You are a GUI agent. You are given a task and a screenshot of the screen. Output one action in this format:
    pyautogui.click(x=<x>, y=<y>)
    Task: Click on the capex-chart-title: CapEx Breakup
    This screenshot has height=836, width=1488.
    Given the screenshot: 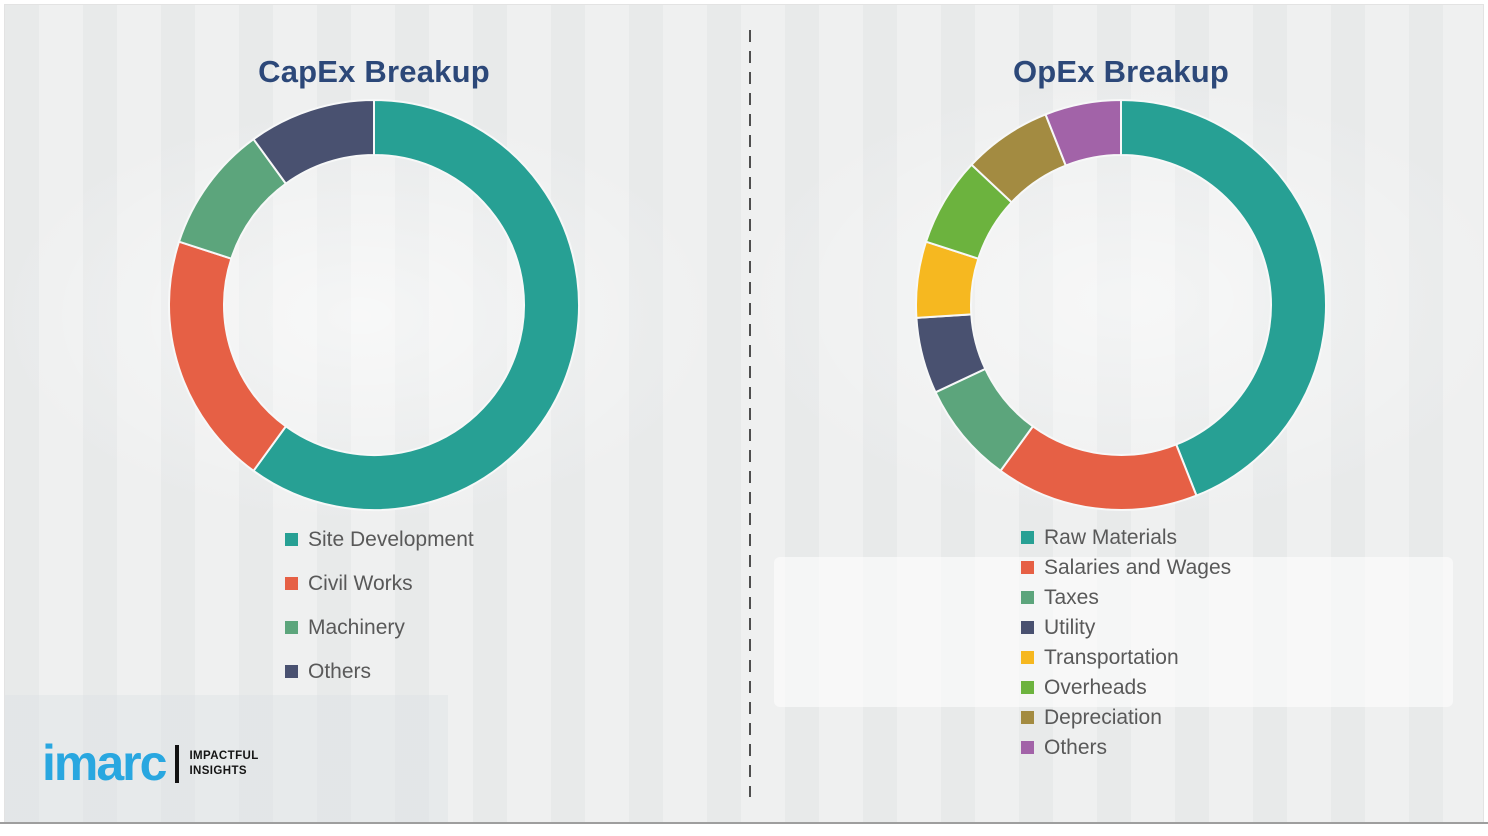 What is the action you would take?
    pyautogui.click(x=374, y=71)
    